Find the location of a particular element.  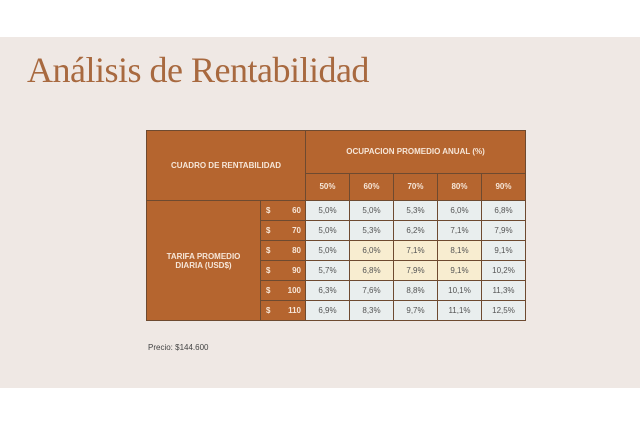

rate-cell: $100 is located at coordinates (283, 290).